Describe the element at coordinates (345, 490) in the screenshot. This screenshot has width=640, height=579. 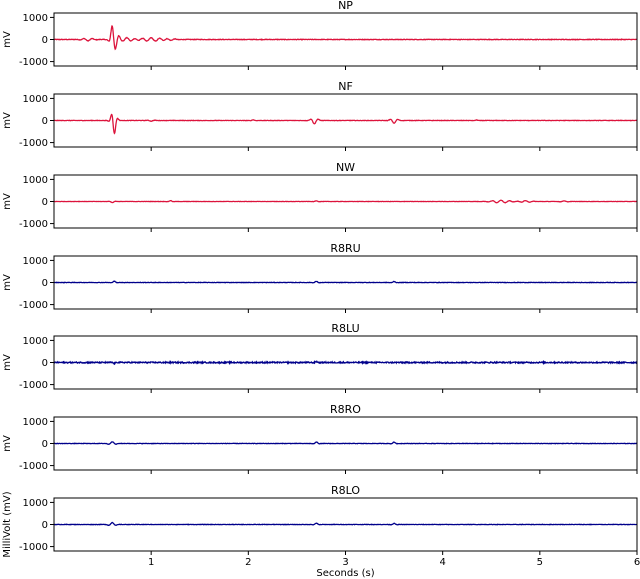
I see `panel-title: R8LO` at that location.